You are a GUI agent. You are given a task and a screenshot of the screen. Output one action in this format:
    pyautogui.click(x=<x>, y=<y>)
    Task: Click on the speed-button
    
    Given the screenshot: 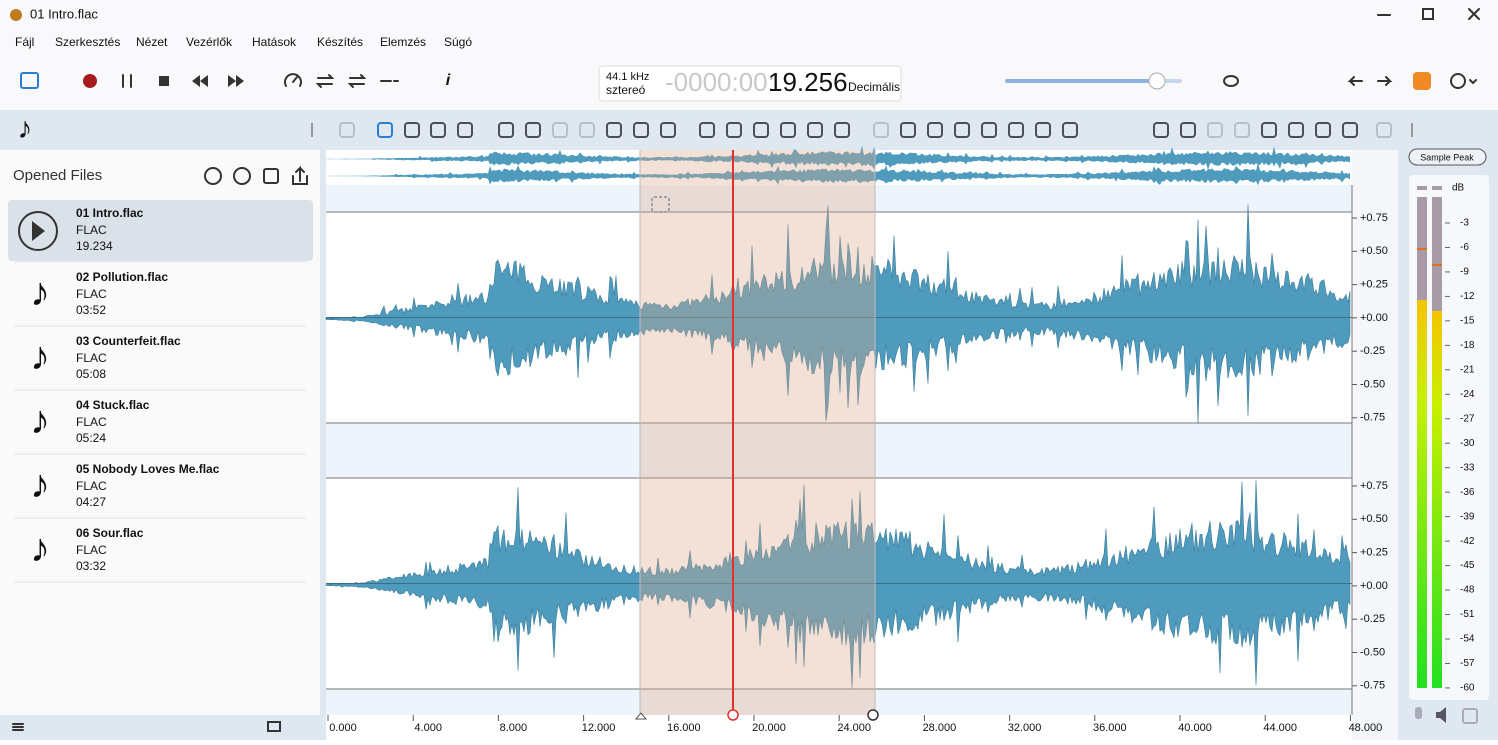 What is the action you would take?
    pyautogui.click(x=293, y=80)
    